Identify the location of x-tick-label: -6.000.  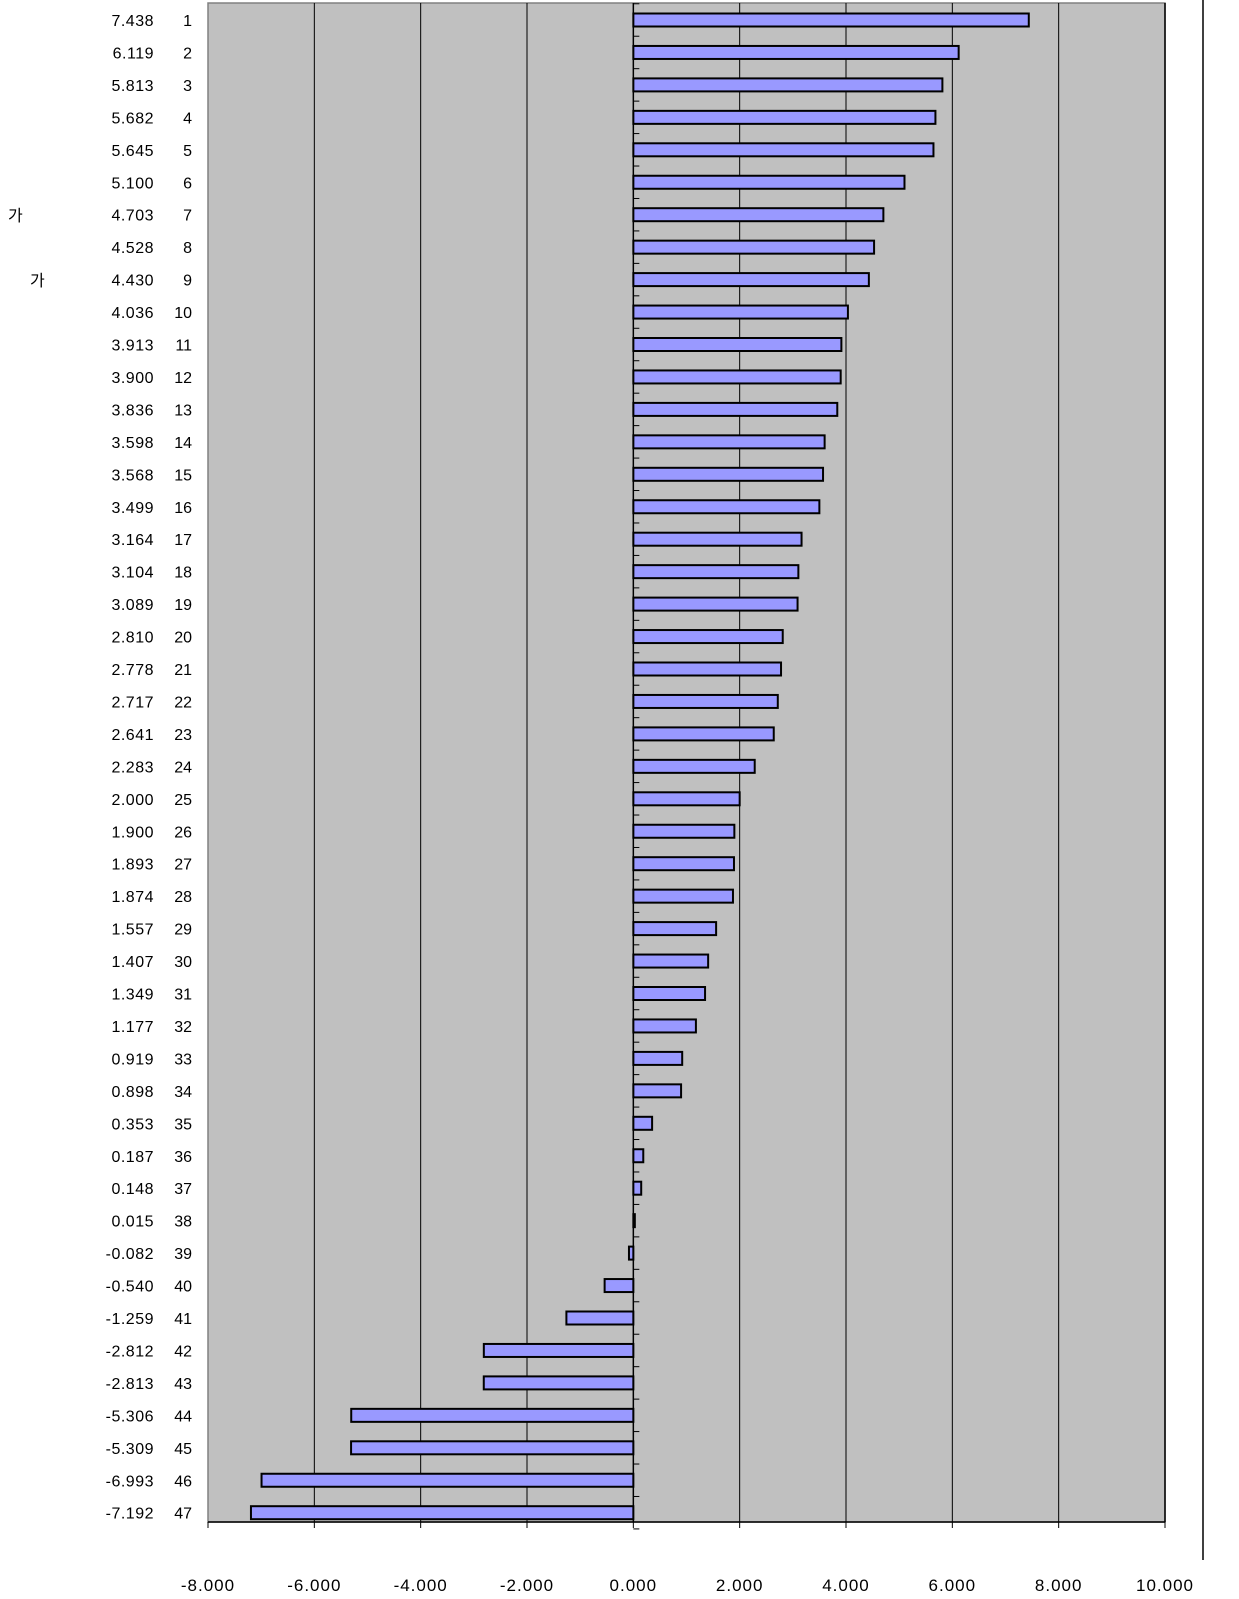
(314, 1585).